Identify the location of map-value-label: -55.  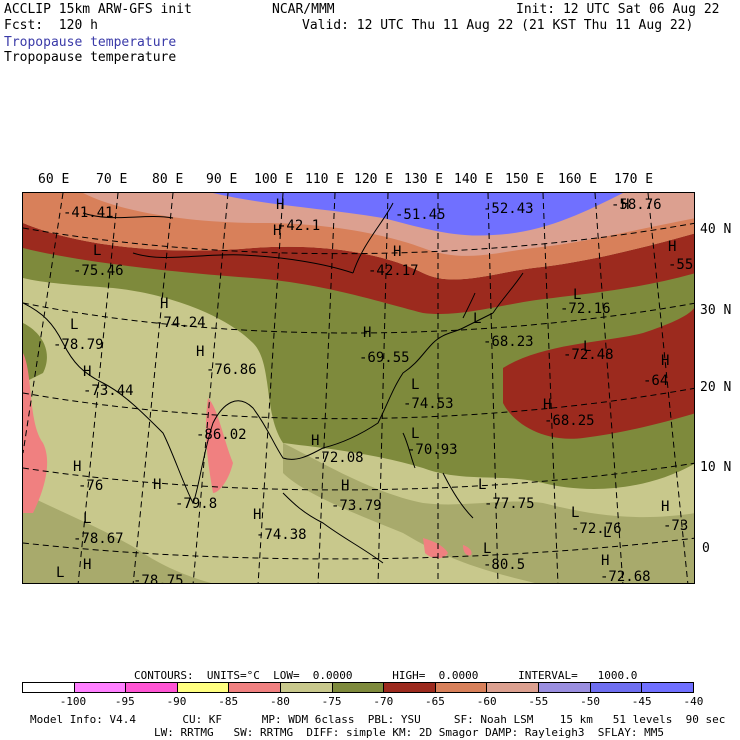
(680, 265).